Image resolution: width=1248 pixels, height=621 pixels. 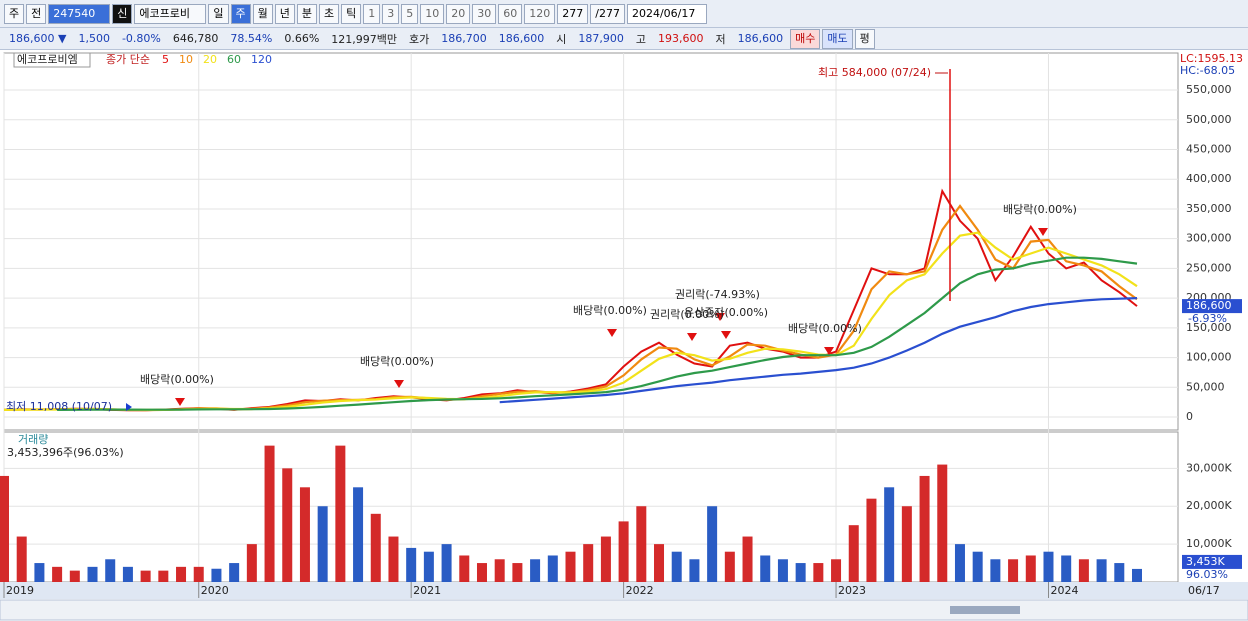 I want to click on quote-field: 호가, so click(x=419, y=39).